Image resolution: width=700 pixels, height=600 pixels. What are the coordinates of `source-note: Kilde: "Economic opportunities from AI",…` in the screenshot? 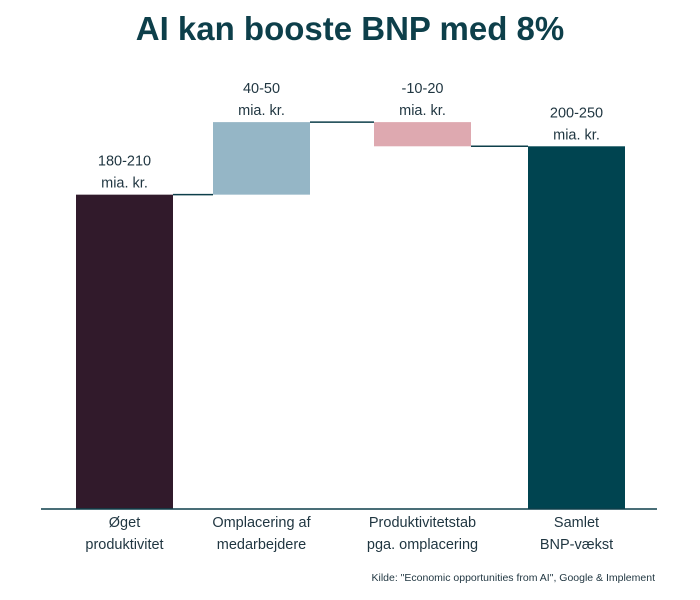 It's located at (513, 578).